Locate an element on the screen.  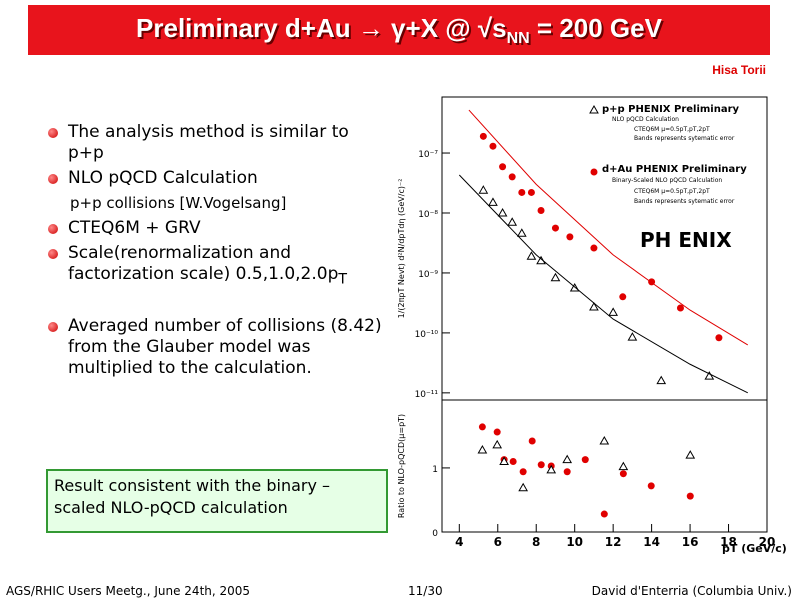
author: Hisa Torii is located at coordinates (739, 70).